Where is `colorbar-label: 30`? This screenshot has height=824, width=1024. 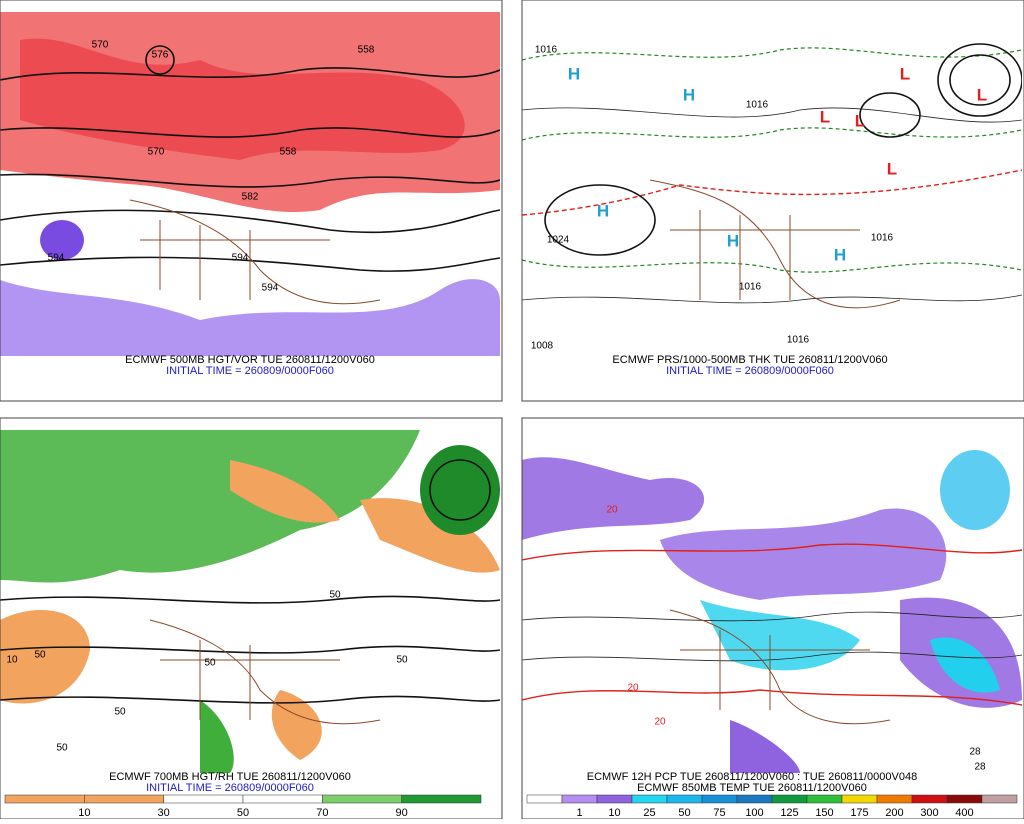
colorbar-label: 30 is located at coordinates (164, 813).